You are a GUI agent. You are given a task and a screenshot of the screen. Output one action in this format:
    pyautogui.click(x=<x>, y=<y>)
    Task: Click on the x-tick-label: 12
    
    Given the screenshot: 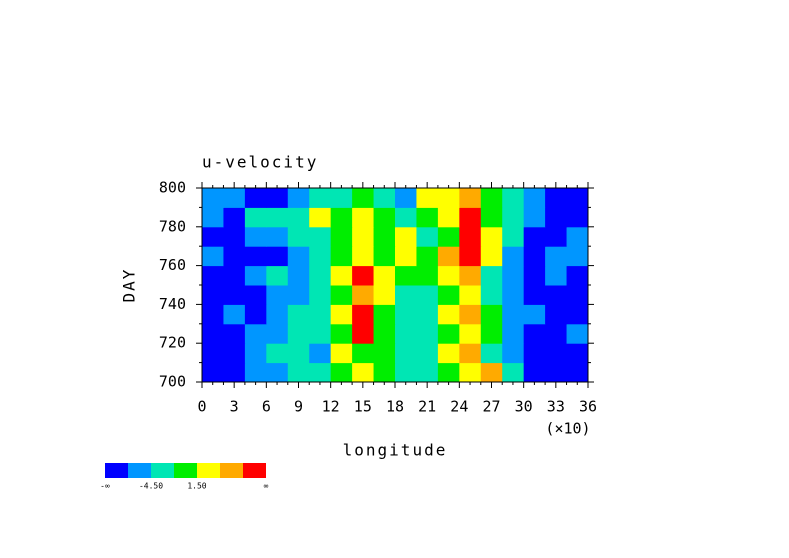 What is the action you would take?
    pyautogui.click(x=331, y=407)
    